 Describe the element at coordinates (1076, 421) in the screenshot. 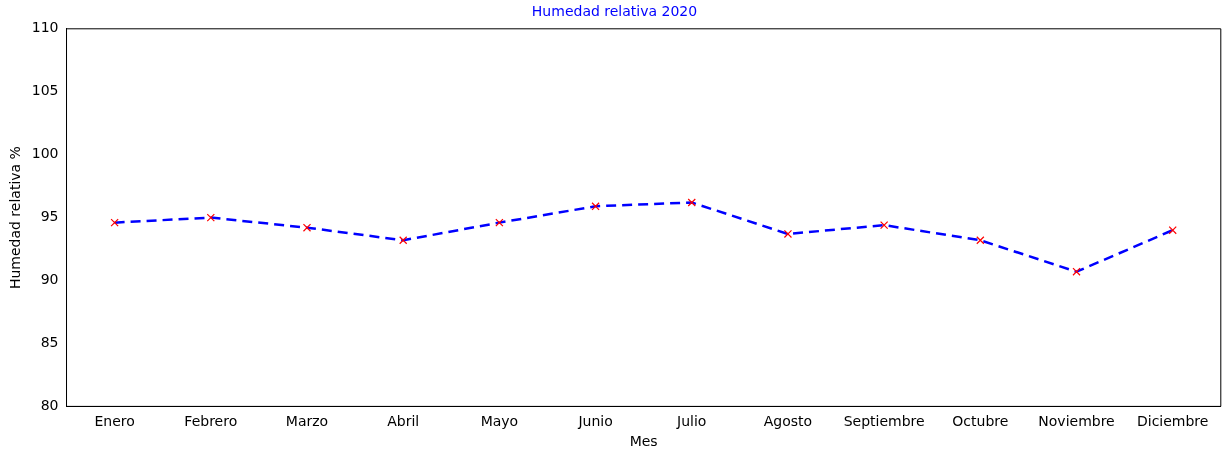

I see `x-tick-label: Noviembre` at that location.